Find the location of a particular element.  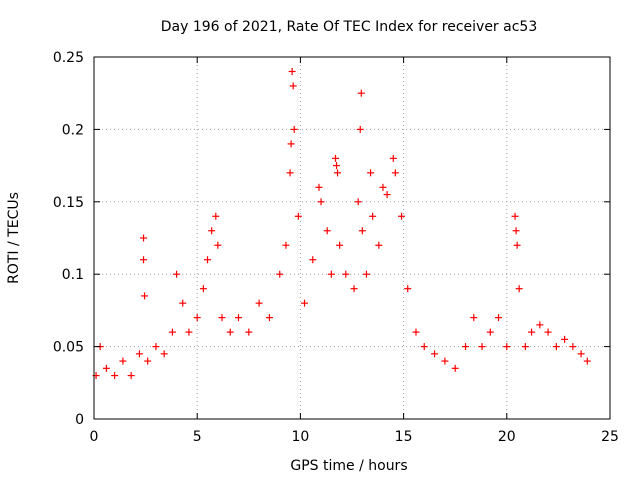

y-tick-label: 0 is located at coordinates (79, 420).